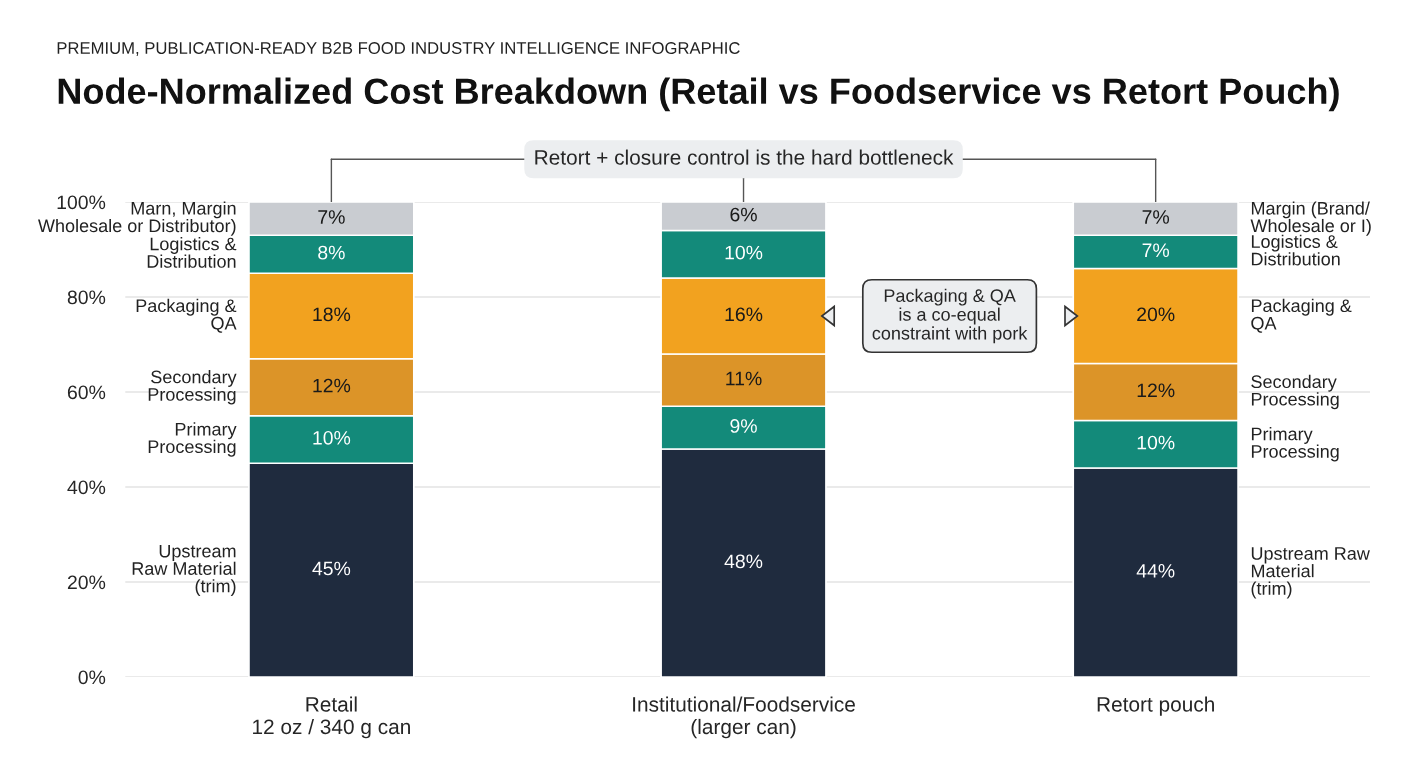 The height and width of the screenshot is (768, 1408). Describe the element at coordinates (81, 202) in the screenshot. I see `y-tick-label: 100%` at that location.